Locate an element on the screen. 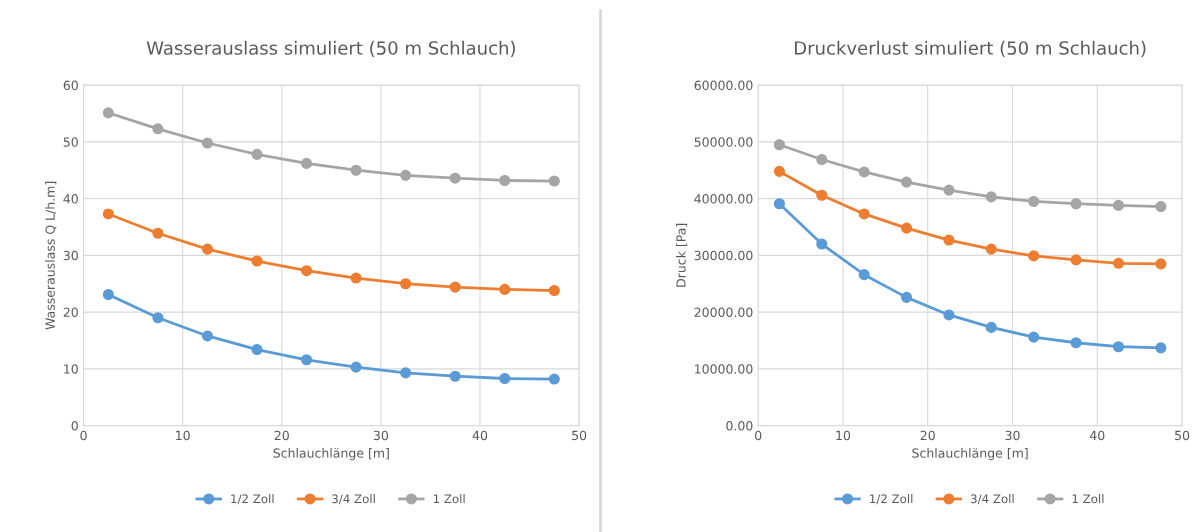 The width and height of the screenshot is (1194, 532). y-axis-title: Druck [Pa] is located at coordinates (682, 255).